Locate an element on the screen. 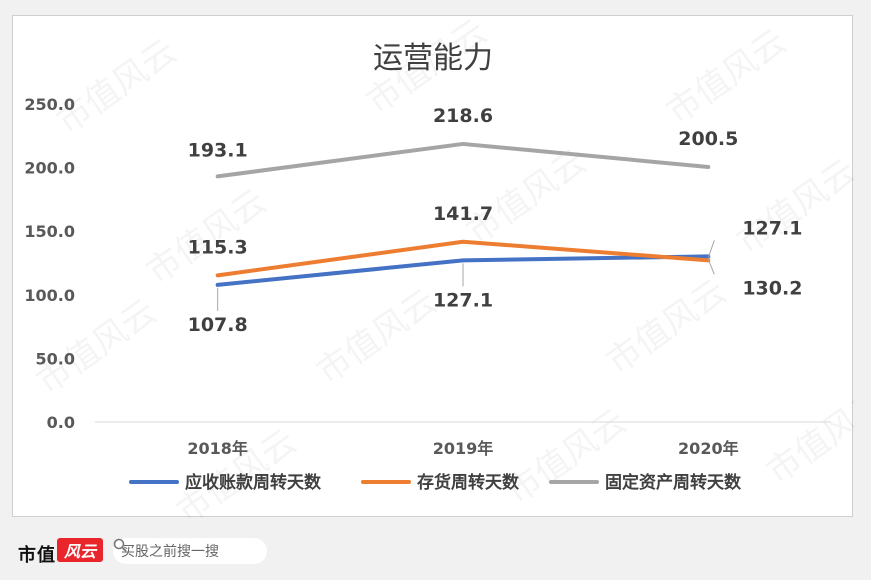  footer-bar: 市值 风云 买股之前搜一搜 is located at coordinates (435, 551).